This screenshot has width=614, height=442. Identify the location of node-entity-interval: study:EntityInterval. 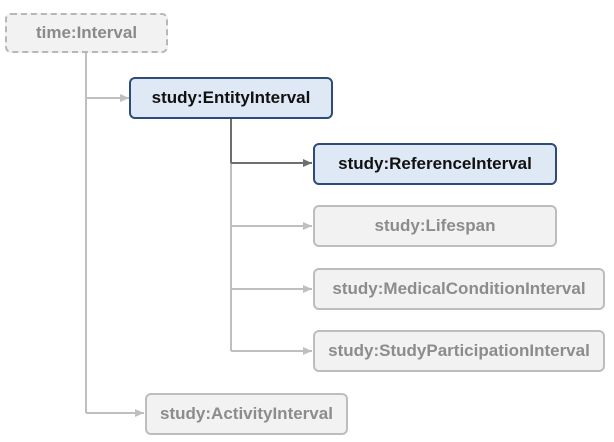
(231, 98).